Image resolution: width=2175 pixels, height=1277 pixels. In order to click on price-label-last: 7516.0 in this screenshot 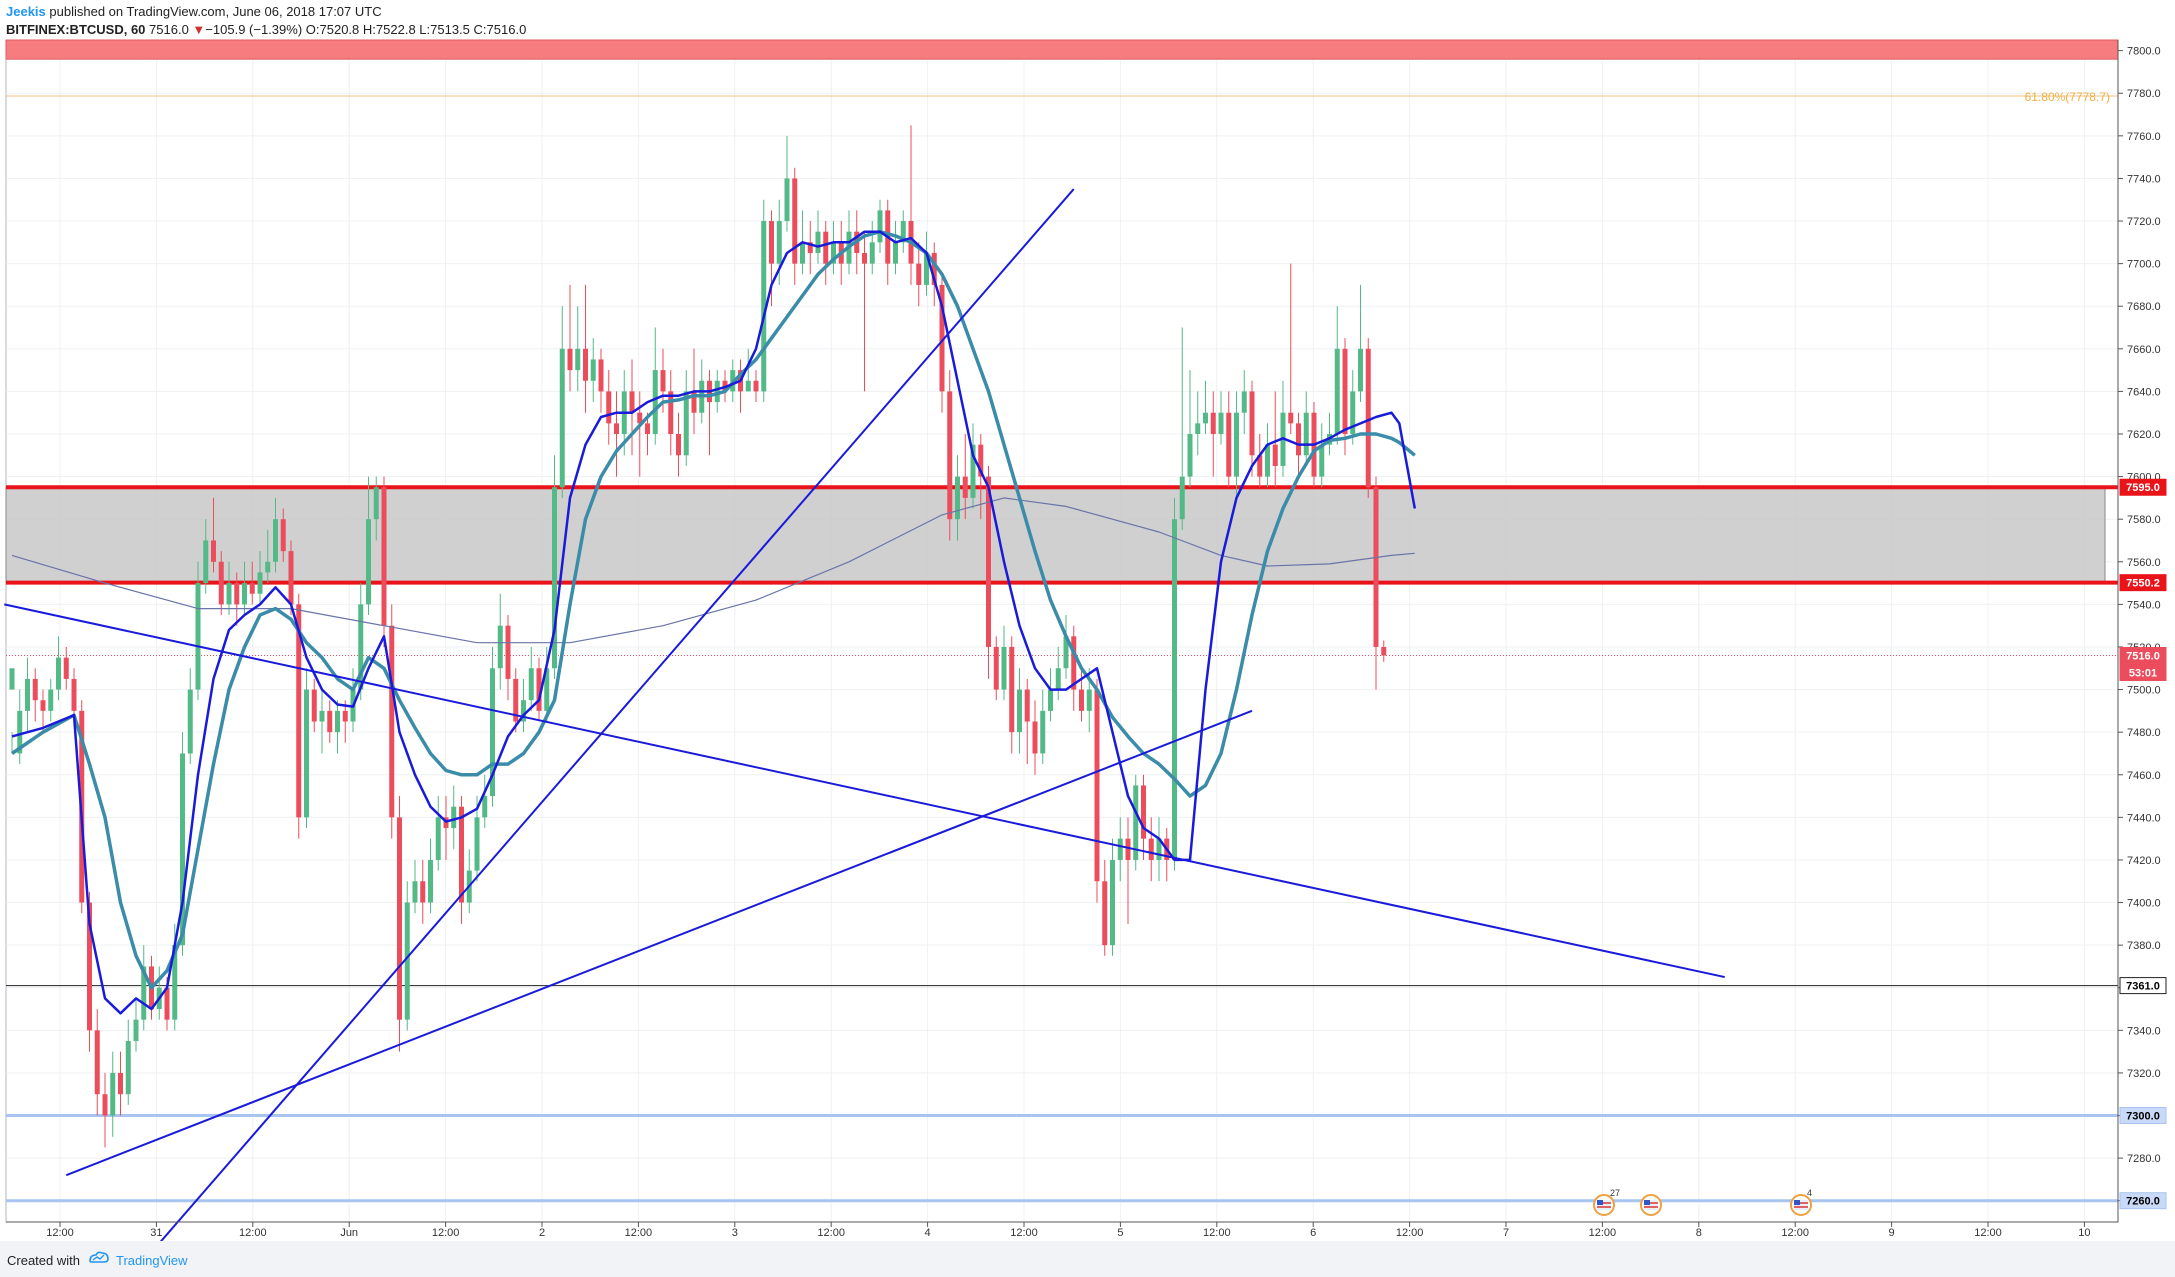, I will do `click(2143, 655)`.